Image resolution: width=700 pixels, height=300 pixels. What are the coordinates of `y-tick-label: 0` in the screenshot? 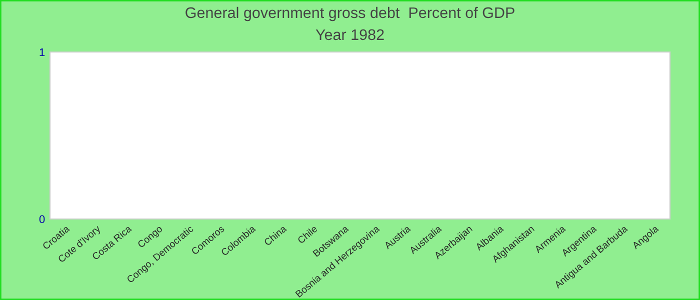 It's located at (42, 219).